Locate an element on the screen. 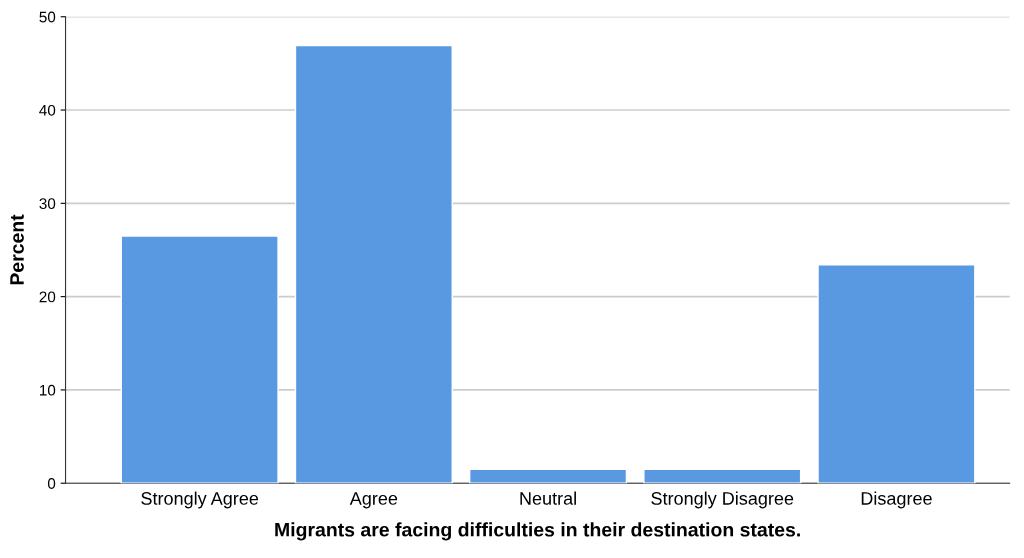  x-tick-label: Agree is located at coordinates (373, 500).